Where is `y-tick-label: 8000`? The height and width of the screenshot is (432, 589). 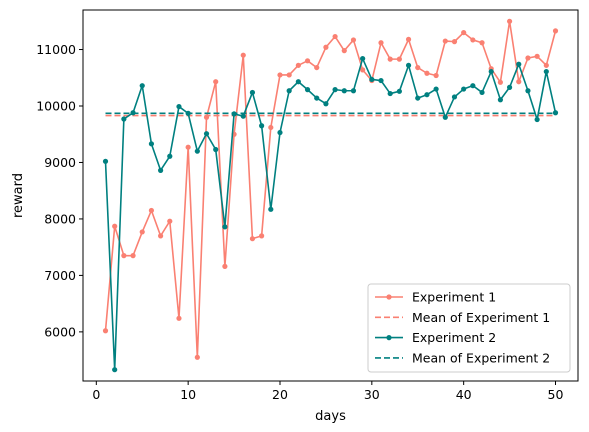 y-tick-label: 8000 is located at coordinates (60, 218).